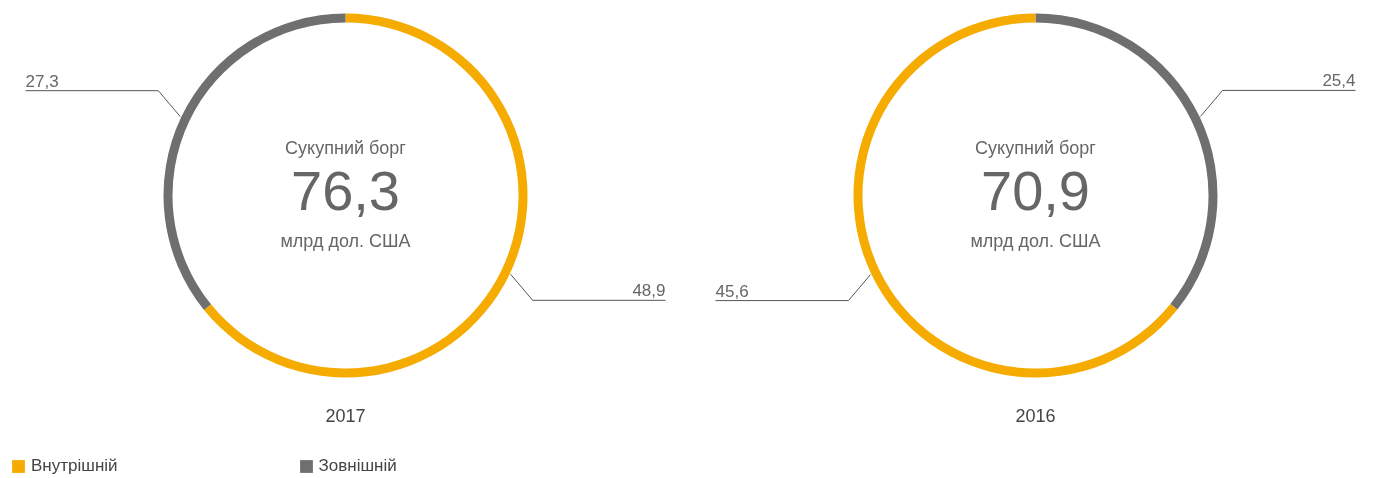 The height and width of the screenshot is (478, 1385). Describe the element at coordinates (345, 416) in the screenshot. I see `text: 2017` at that location.